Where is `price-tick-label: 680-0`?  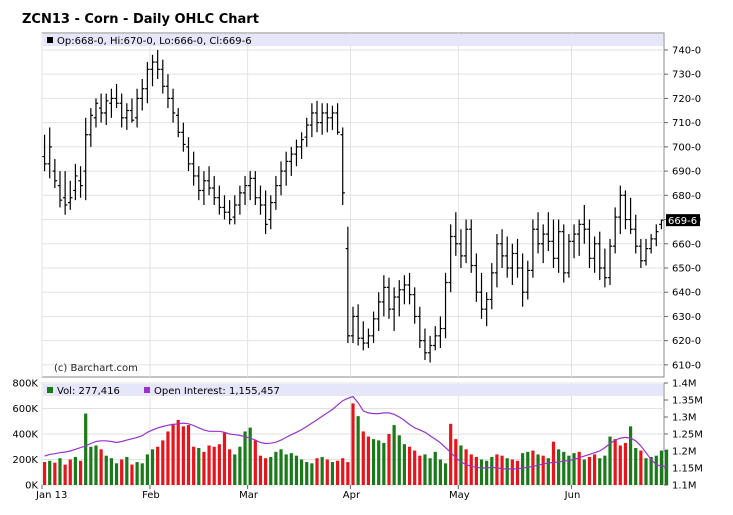 price-tick-label: 680-0 is located at coordinates (686, 196).